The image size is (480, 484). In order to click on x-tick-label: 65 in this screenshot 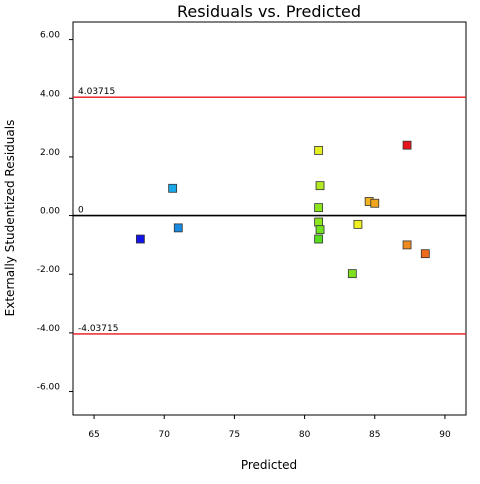, I will do `click(93, 435)`.